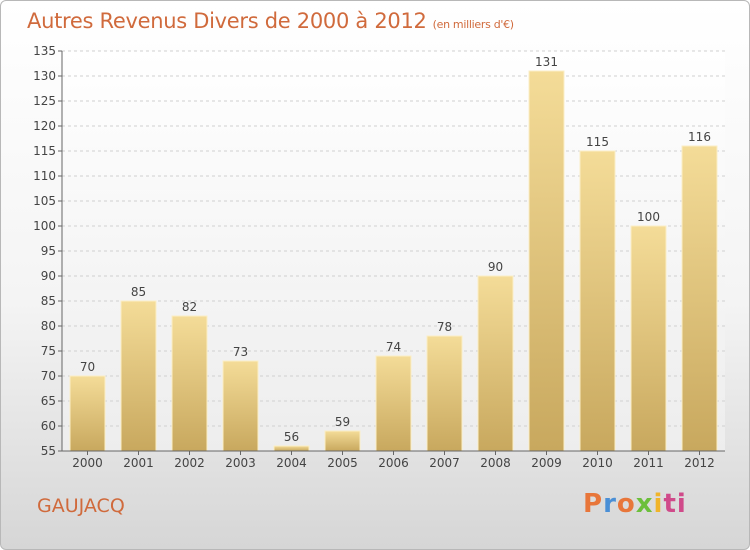 The height and width of the screenshot is (550, 750). Describe the element at coordinates (495, 463) in the screenshot. I see `x-tick-label: 2008` at that location.